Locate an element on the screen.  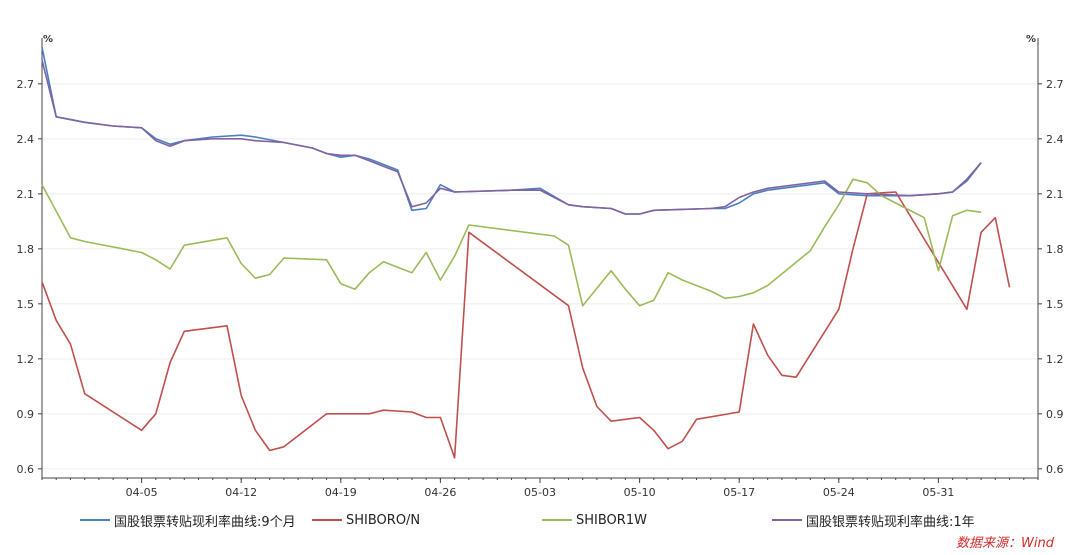
x-tick-label: 05-10 is located at coordinates (640, 492).